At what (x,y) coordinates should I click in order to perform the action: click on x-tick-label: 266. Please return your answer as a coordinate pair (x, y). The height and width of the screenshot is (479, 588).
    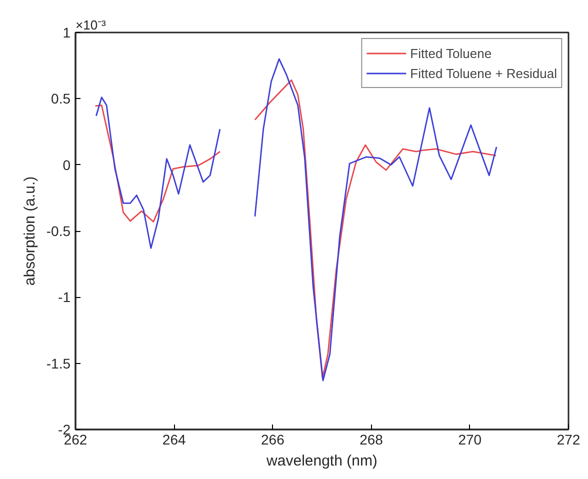
    Looking at the image, I should click on (273, 440).